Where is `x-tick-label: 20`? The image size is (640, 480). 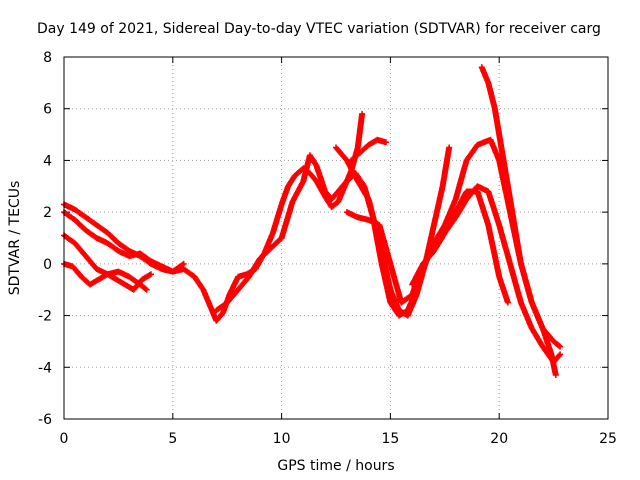 x-tick-label: 20 is located at coordinates (499, 439).